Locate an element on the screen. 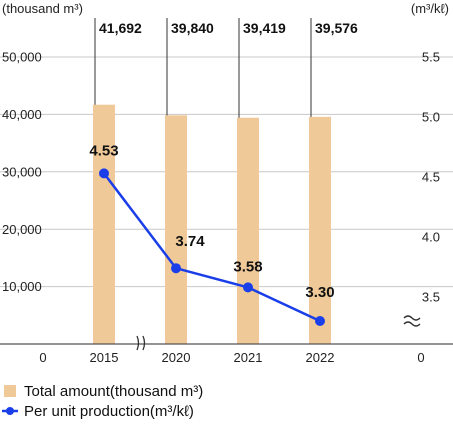 Image resolution: width=453 pixels, height=424 pixels. line-value-label: 3.30 is located at coordinates (319, 292).